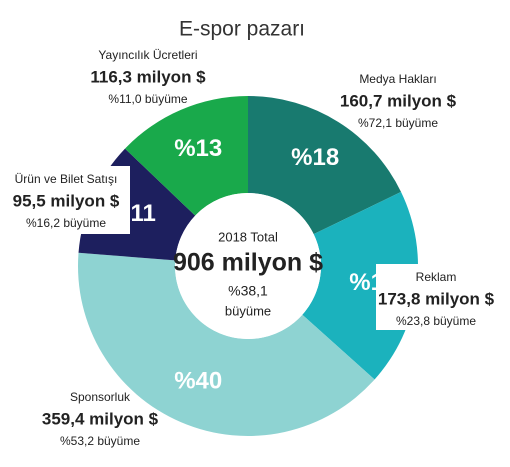 This screenshot has height=467, width=510. I want to click on percent-label: %18, so click(315, 157).